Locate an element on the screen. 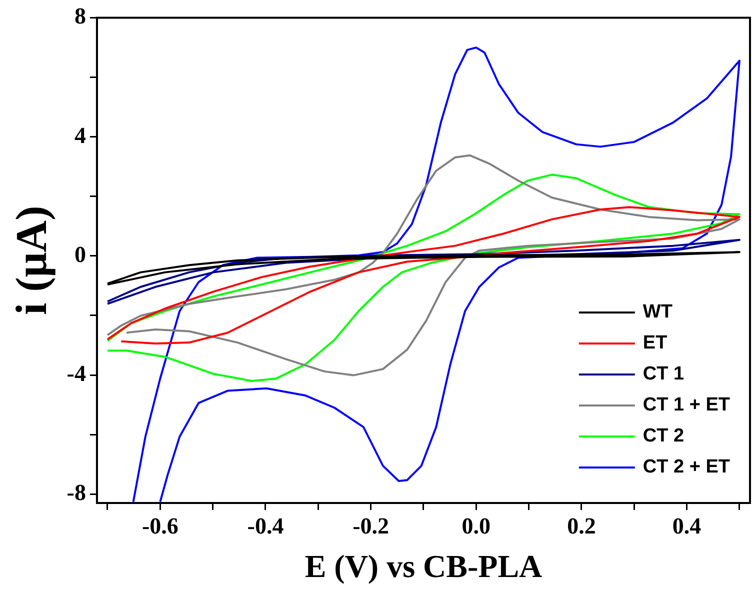  x-tick-label: 0.4 is located at coordinates (687, 526).